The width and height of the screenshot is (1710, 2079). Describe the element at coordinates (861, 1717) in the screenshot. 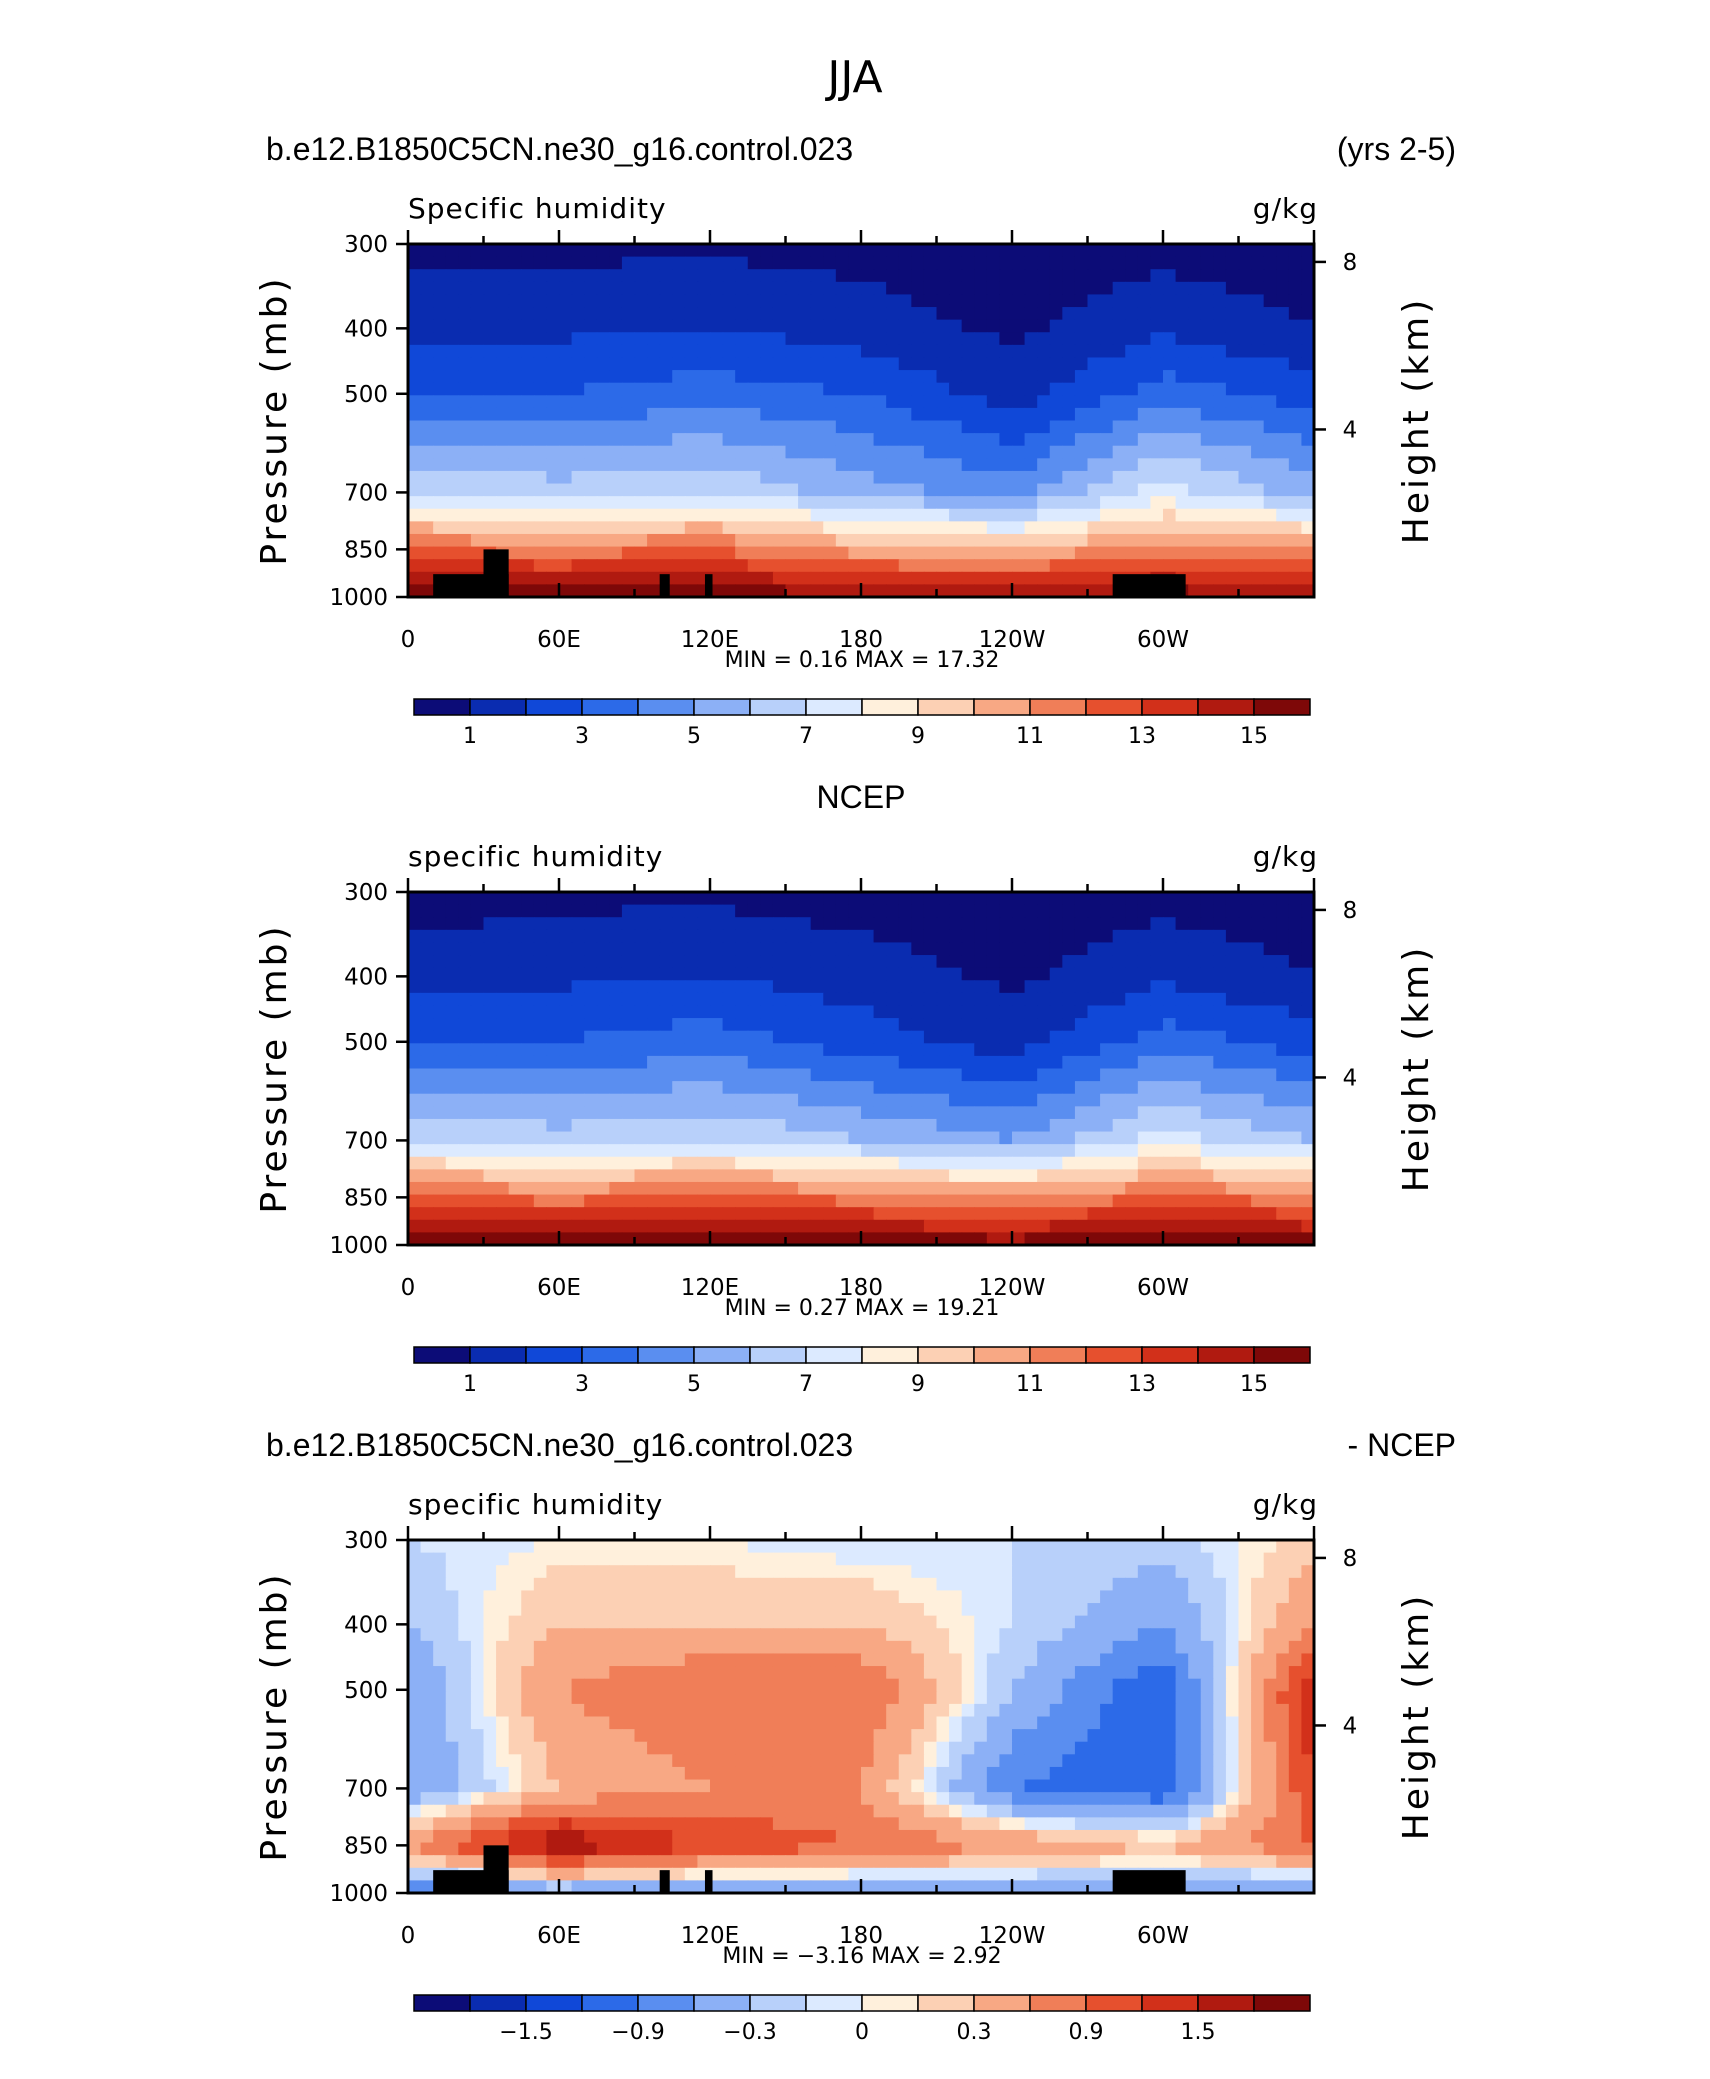

I see `heatmap-field` at that location.